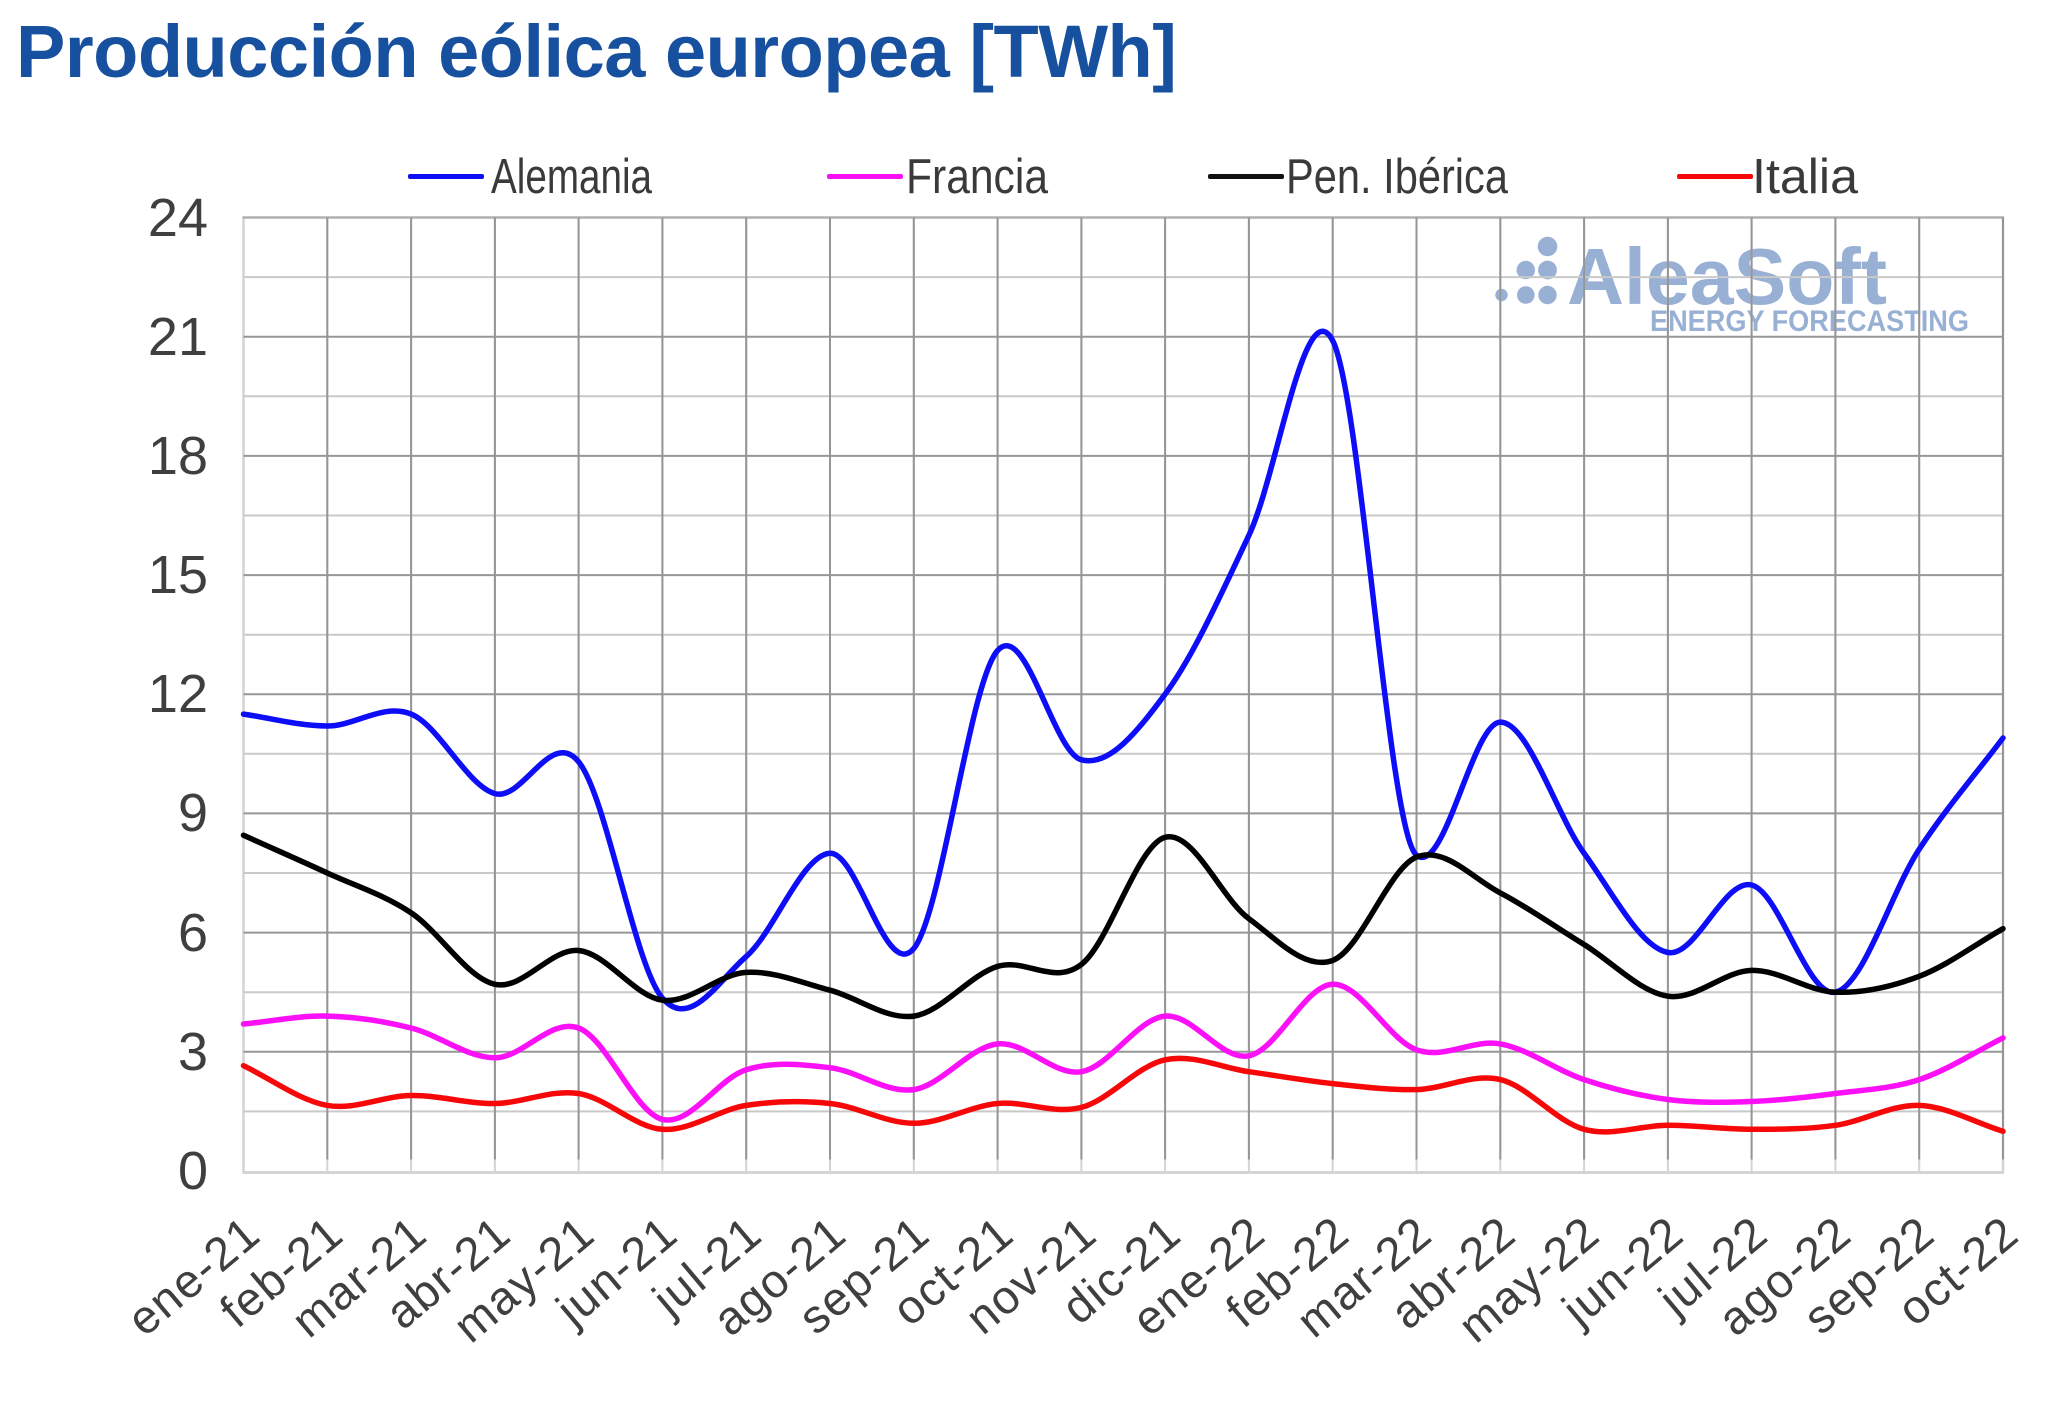 The width and height of the screenshot is (2048, 1420). I want to click on svg-text: ENERGY FORECASTING, so click(1809, 321).